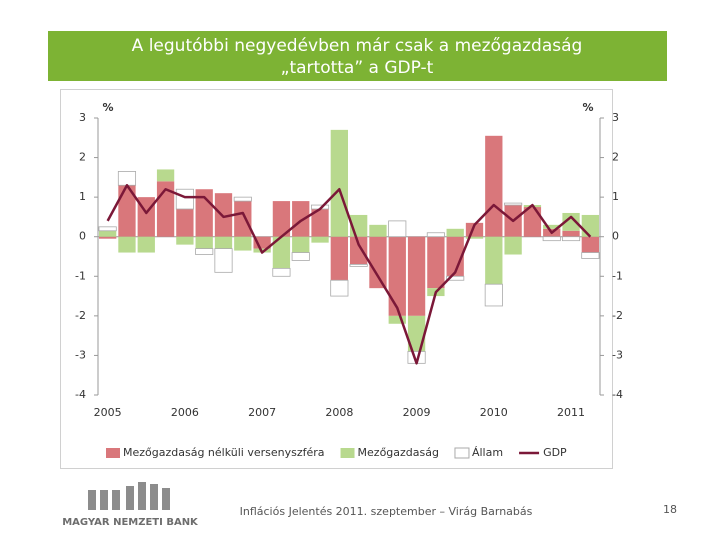 This screenshot has height=544, width=720. Describe the element at coordinates (262, 412) in the screenshot. I see `x-tick-label: 2007` at that location.